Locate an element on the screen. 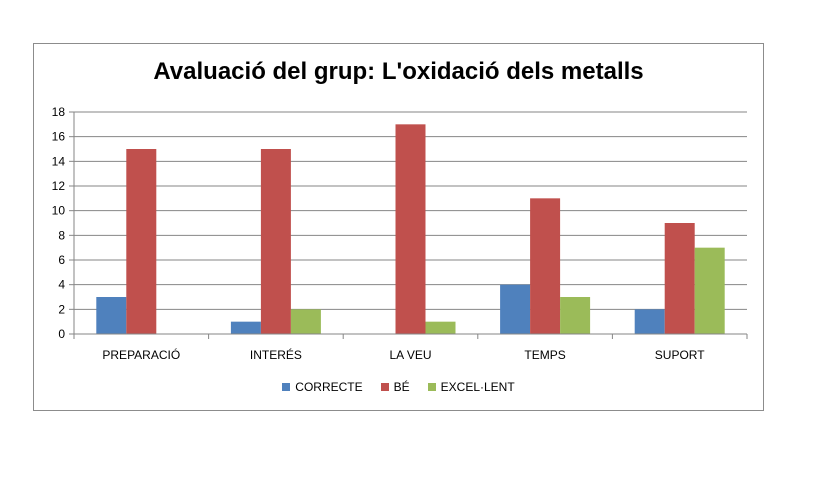  y-tick-label: 16 is located at coordinates (59, 137).